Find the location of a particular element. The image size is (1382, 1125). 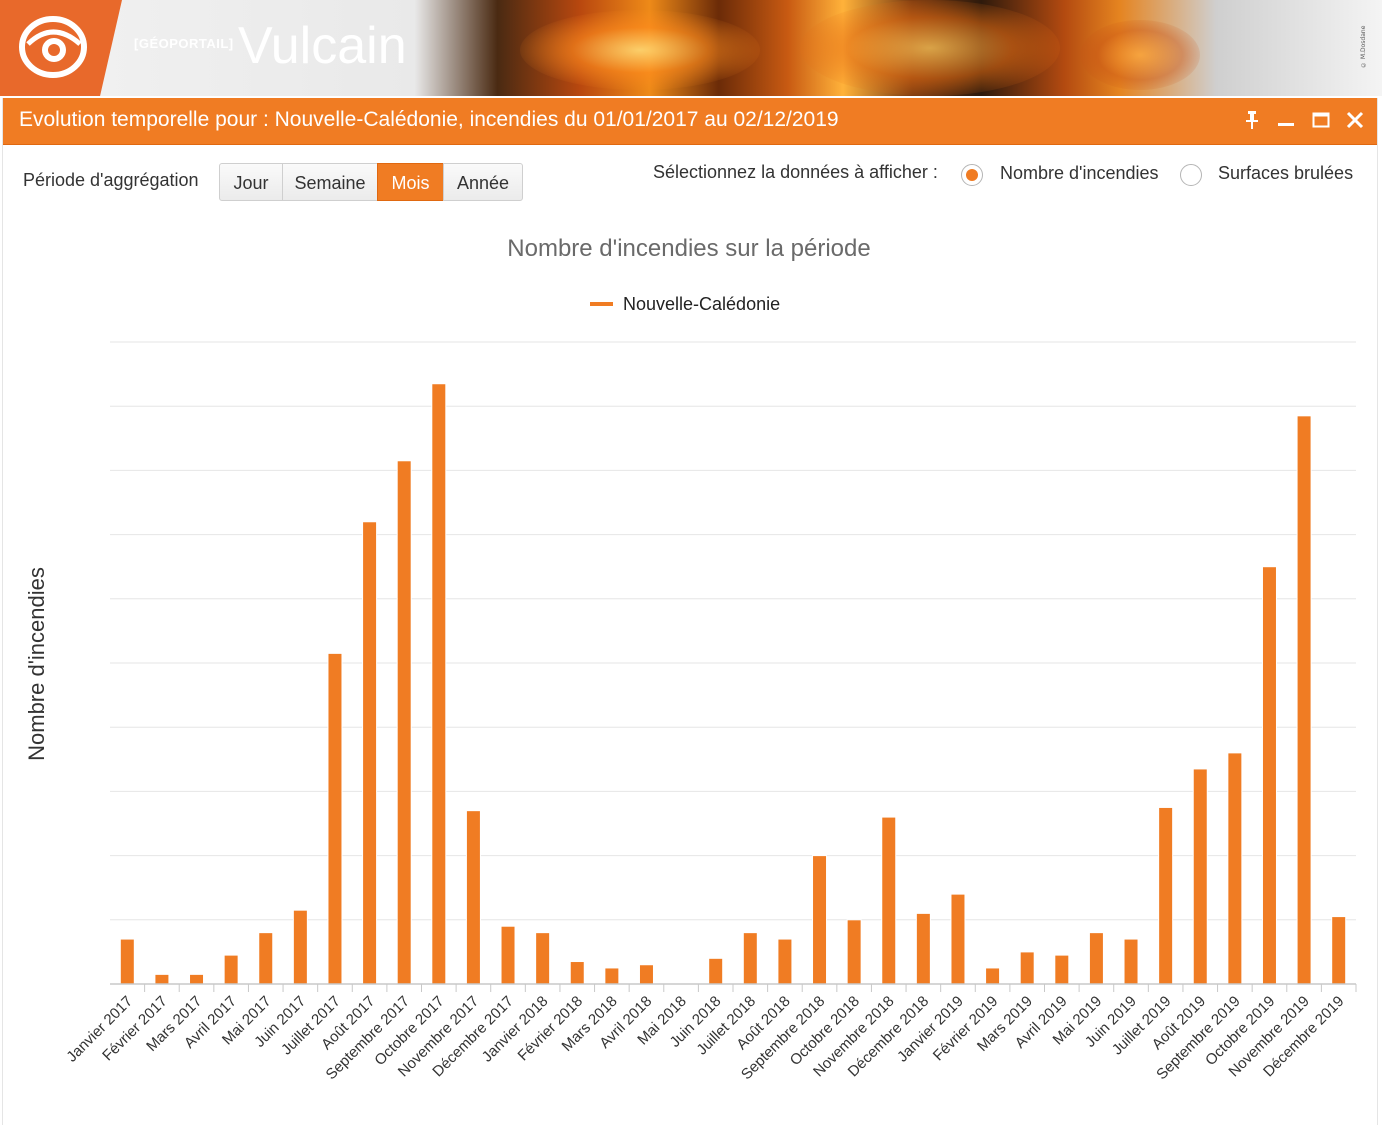

radio-fire-count is located at coordinates (972, 175).